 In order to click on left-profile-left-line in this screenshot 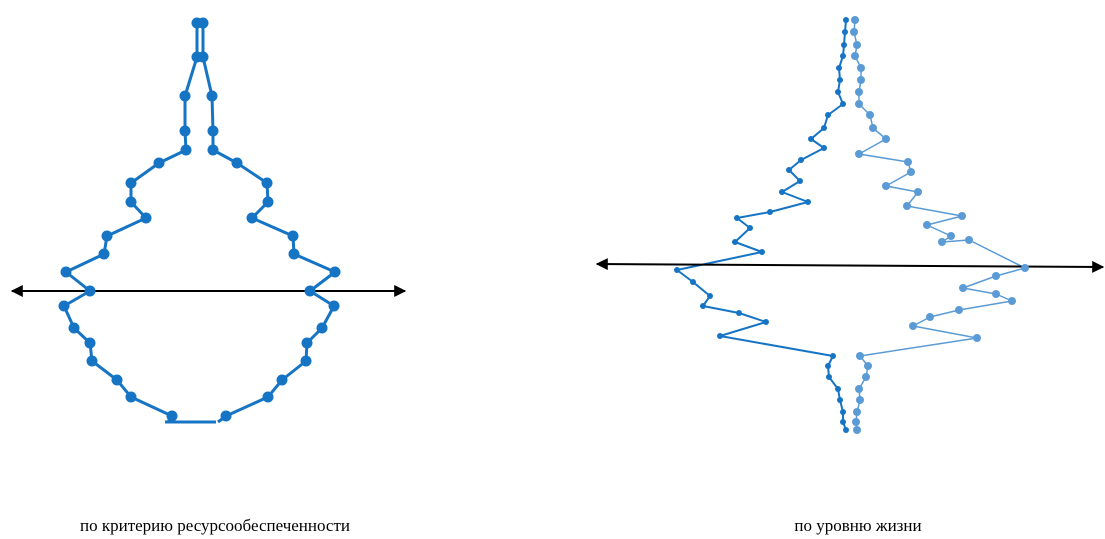, I will do `click(130, 223)`.